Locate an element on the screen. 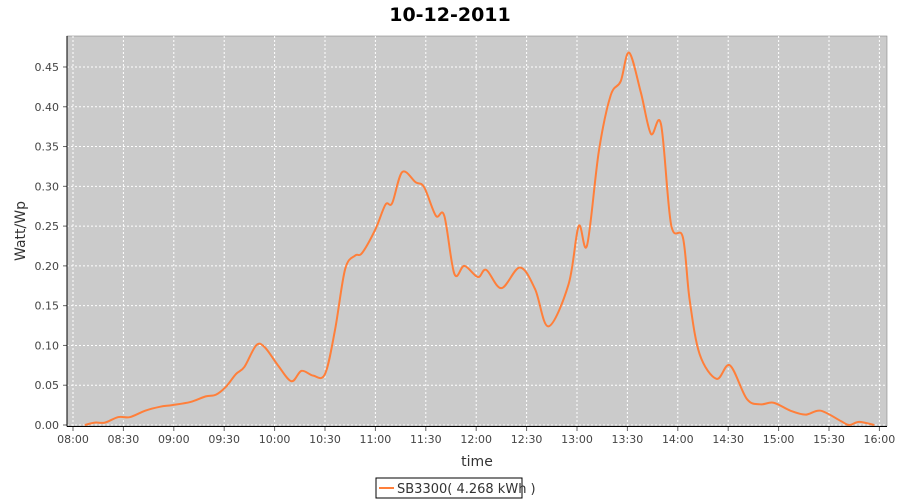 This screenshot has height=504, width=900. y-tick-label: 0.45 is located at coordinates (47, 67).